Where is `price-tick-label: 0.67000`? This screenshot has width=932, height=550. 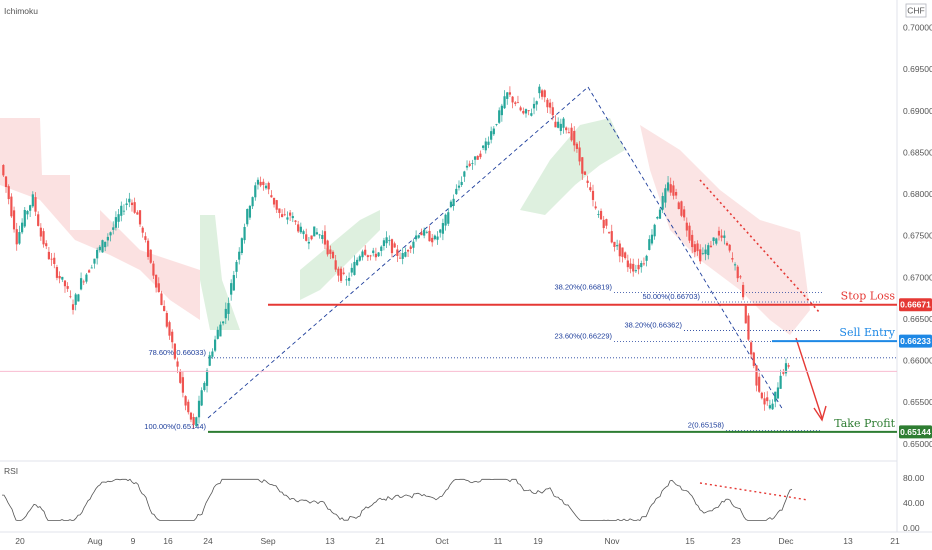 price-tick-label: 0.67000 is located at coordinates (917, 277).